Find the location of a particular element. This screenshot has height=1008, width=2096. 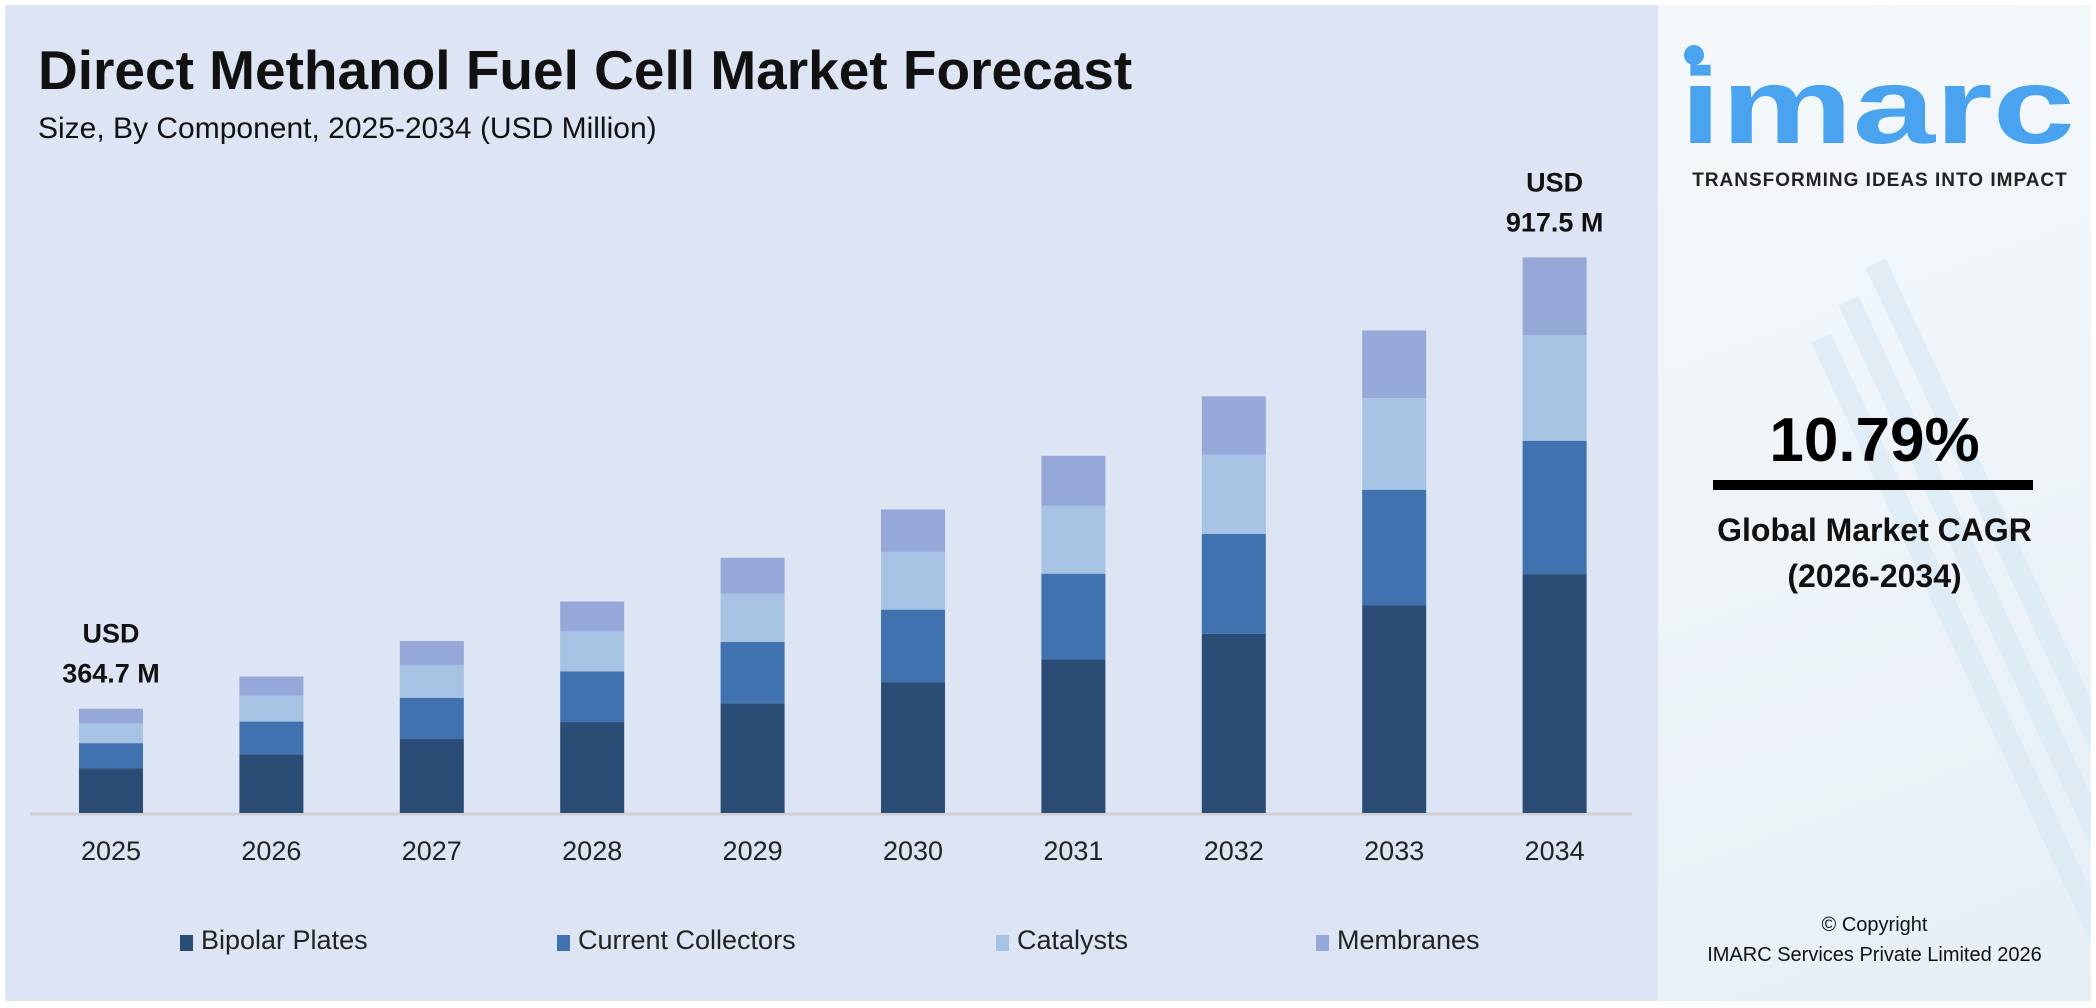

bar-current-collectors-2029 is located at coordinates (752, 673).